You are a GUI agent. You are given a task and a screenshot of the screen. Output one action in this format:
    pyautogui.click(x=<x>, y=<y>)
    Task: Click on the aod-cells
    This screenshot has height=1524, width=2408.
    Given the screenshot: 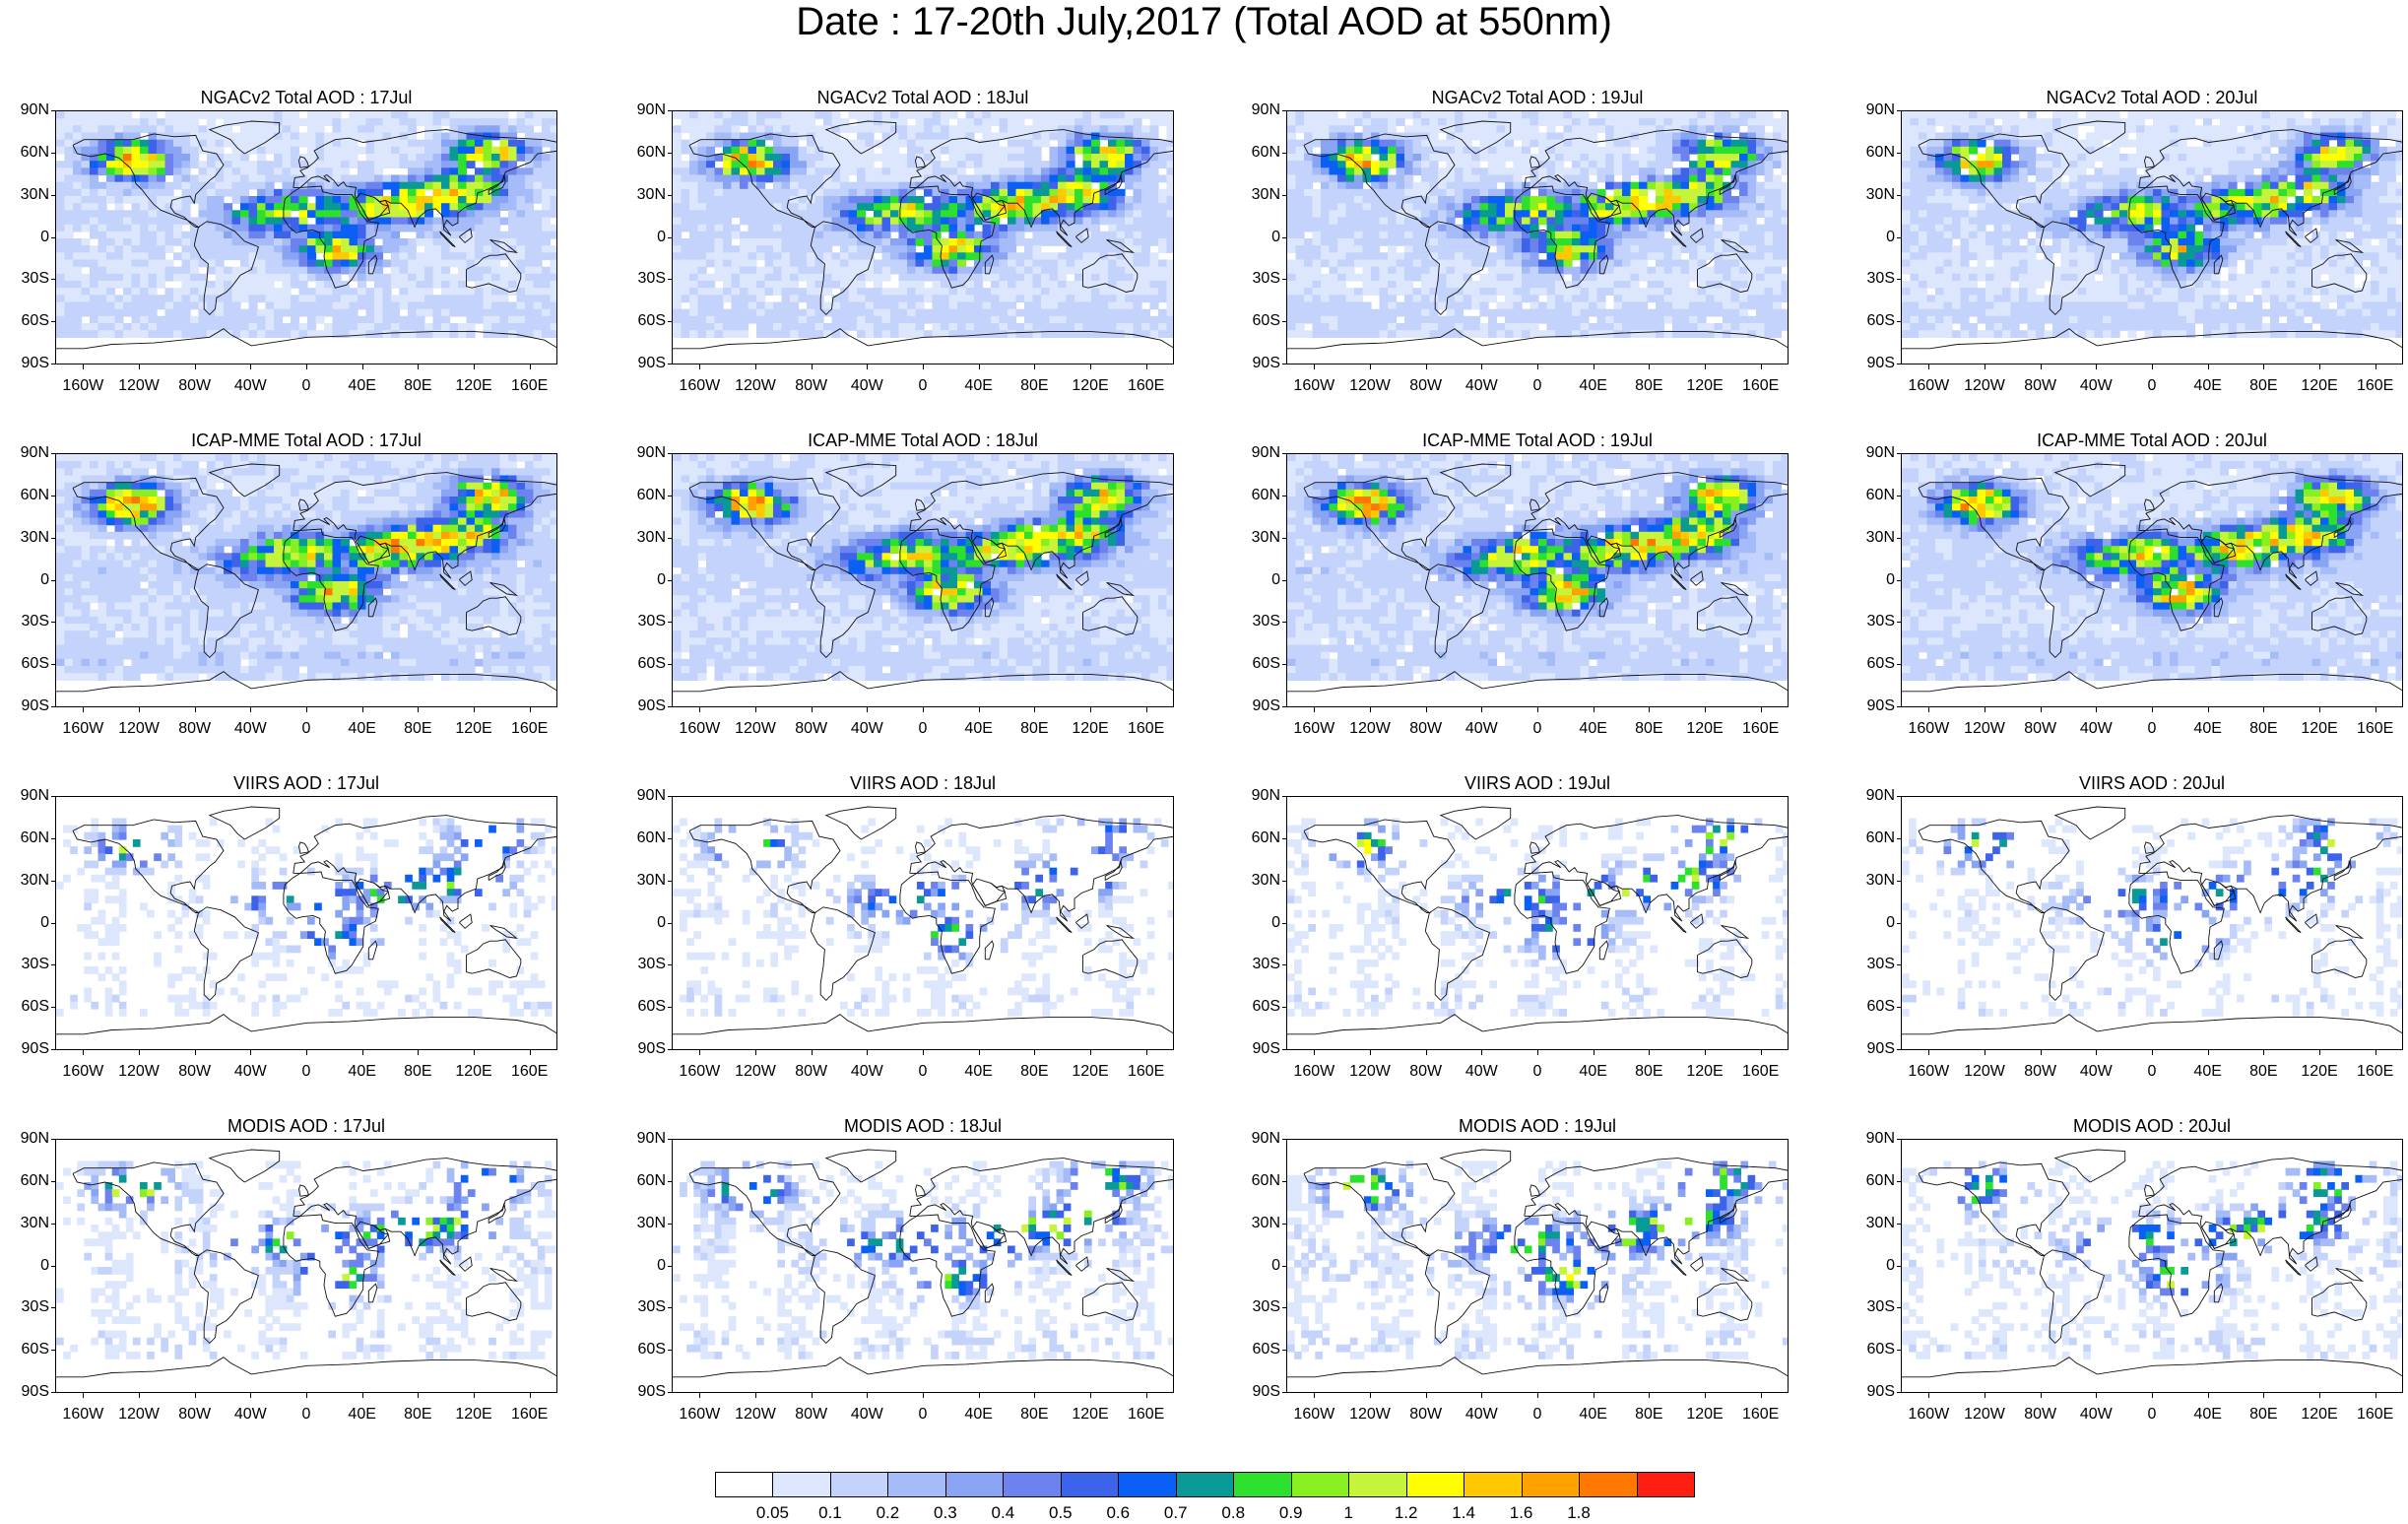 What is the action you would take?
    pyautogui.click(x=1537, y=224)
    